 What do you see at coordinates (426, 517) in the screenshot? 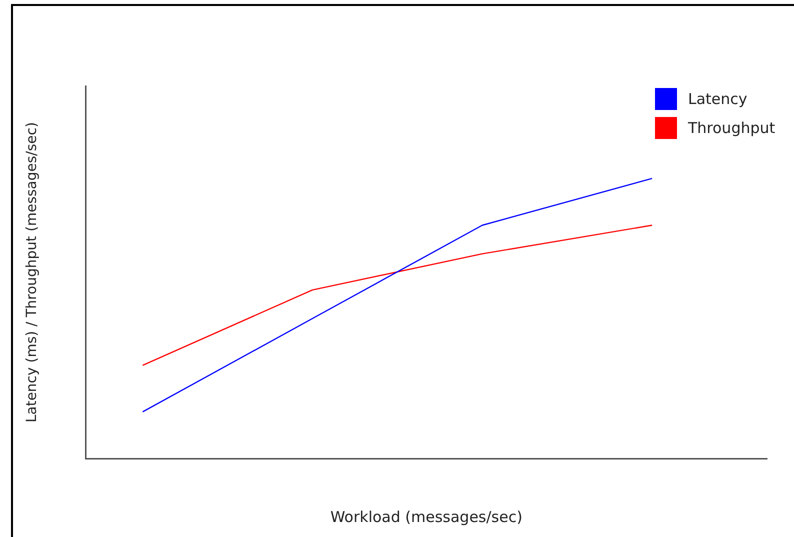
I see `x-axis-title: Workload (messages/sec)` at bounding box center [426, 517].